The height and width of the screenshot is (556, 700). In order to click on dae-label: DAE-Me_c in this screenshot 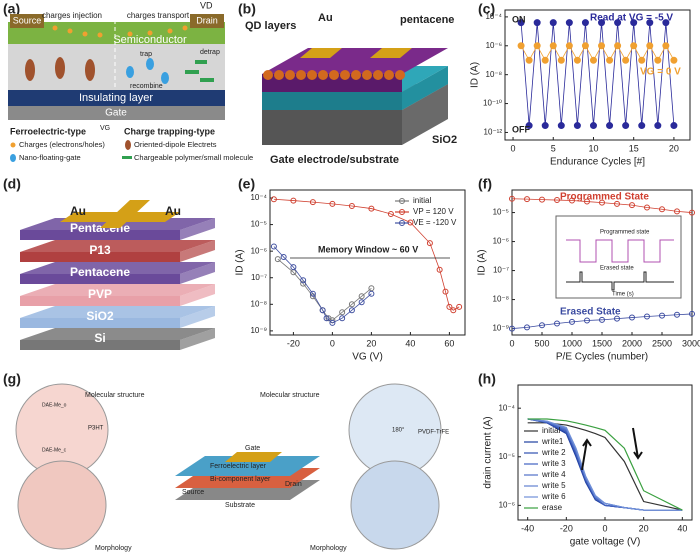, I will do `click(54, 450)`.